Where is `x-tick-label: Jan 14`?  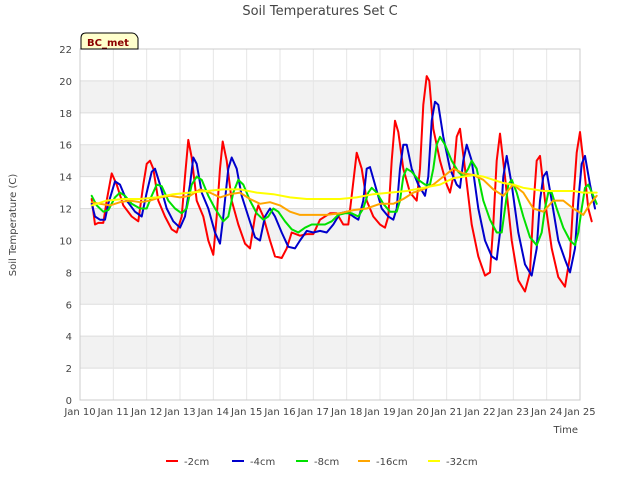
x-tick-label: Jan 14 is located at coordinates (213, 412).